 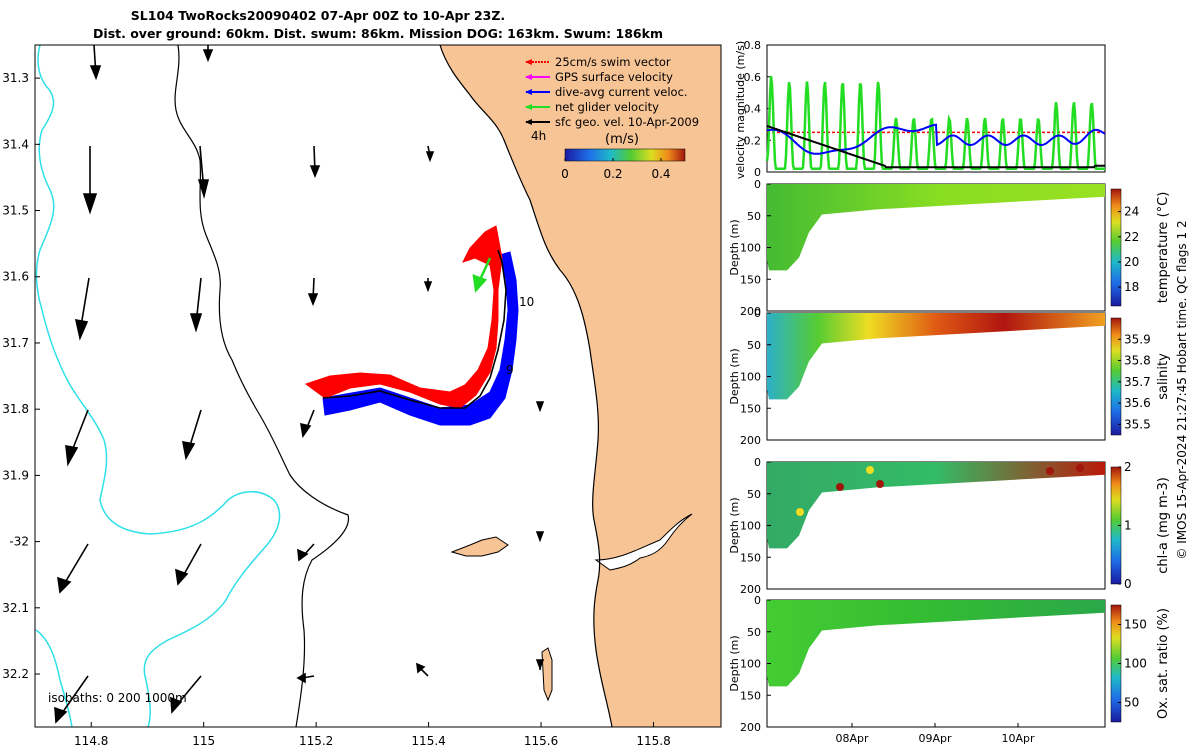 I want to click on velocity-y-tick-label: 0, so click(x=757, y=172).